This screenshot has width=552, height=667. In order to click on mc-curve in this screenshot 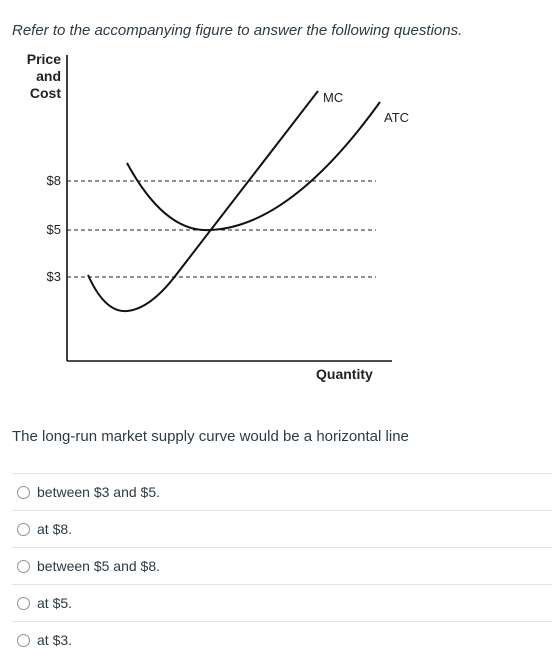, I will do `click(203, 201)`.